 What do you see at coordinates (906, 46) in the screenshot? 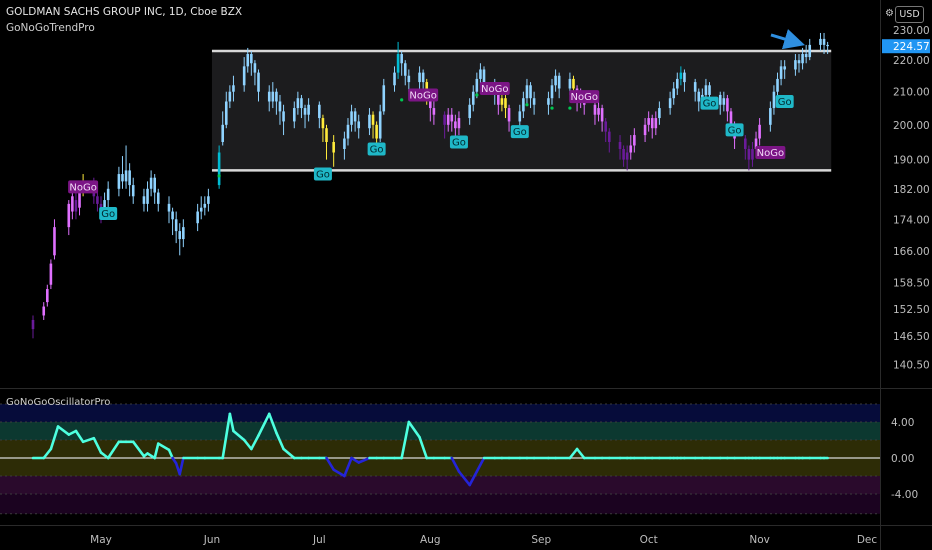
I see `last-price-tag` at bounding box center [906, 46].